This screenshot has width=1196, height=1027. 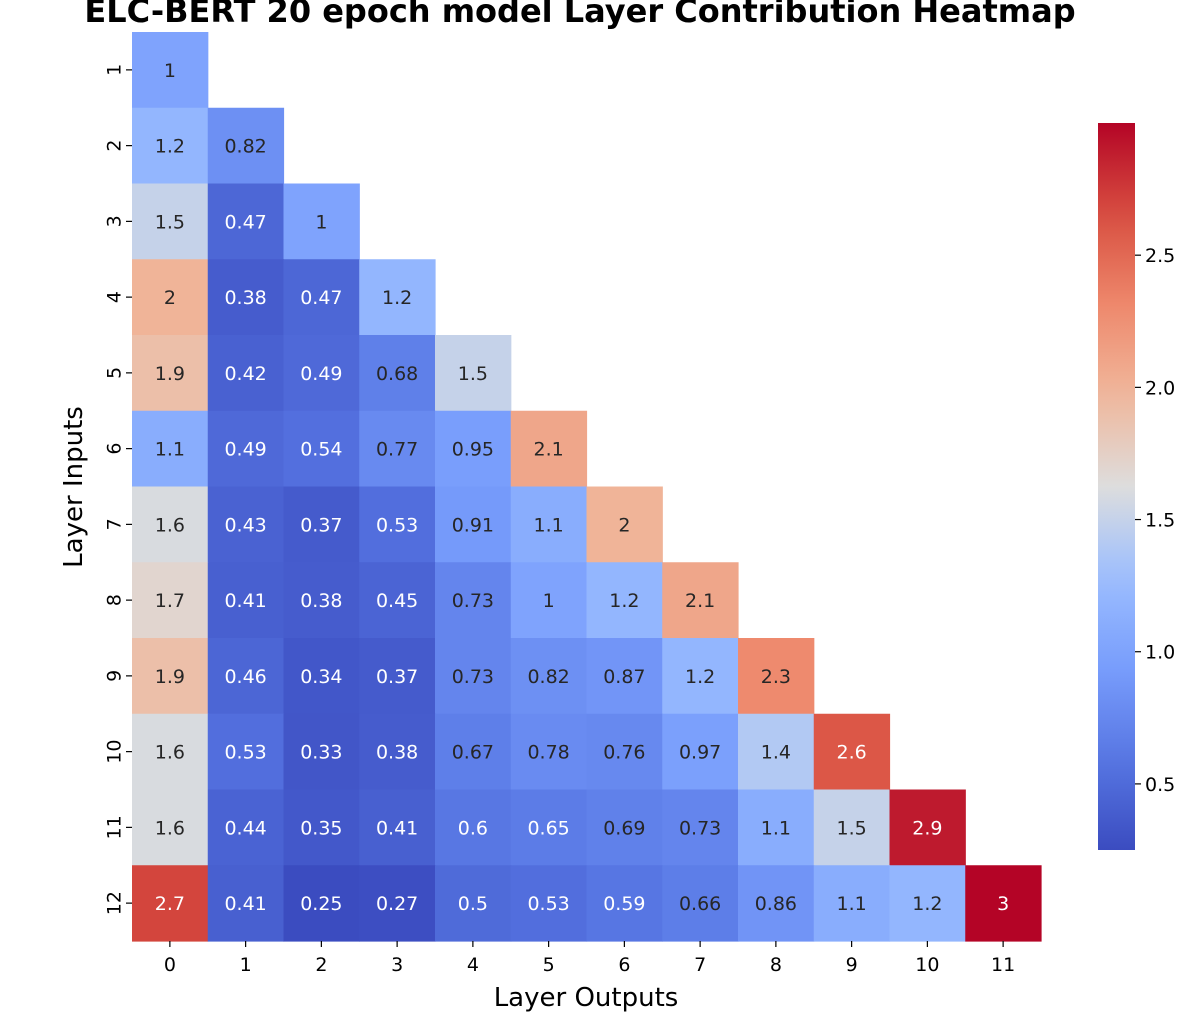 I want to click on colorbar-ticks: 0.5 1.0 1.5 2.0 2.5, so click(x=1155, y=520).